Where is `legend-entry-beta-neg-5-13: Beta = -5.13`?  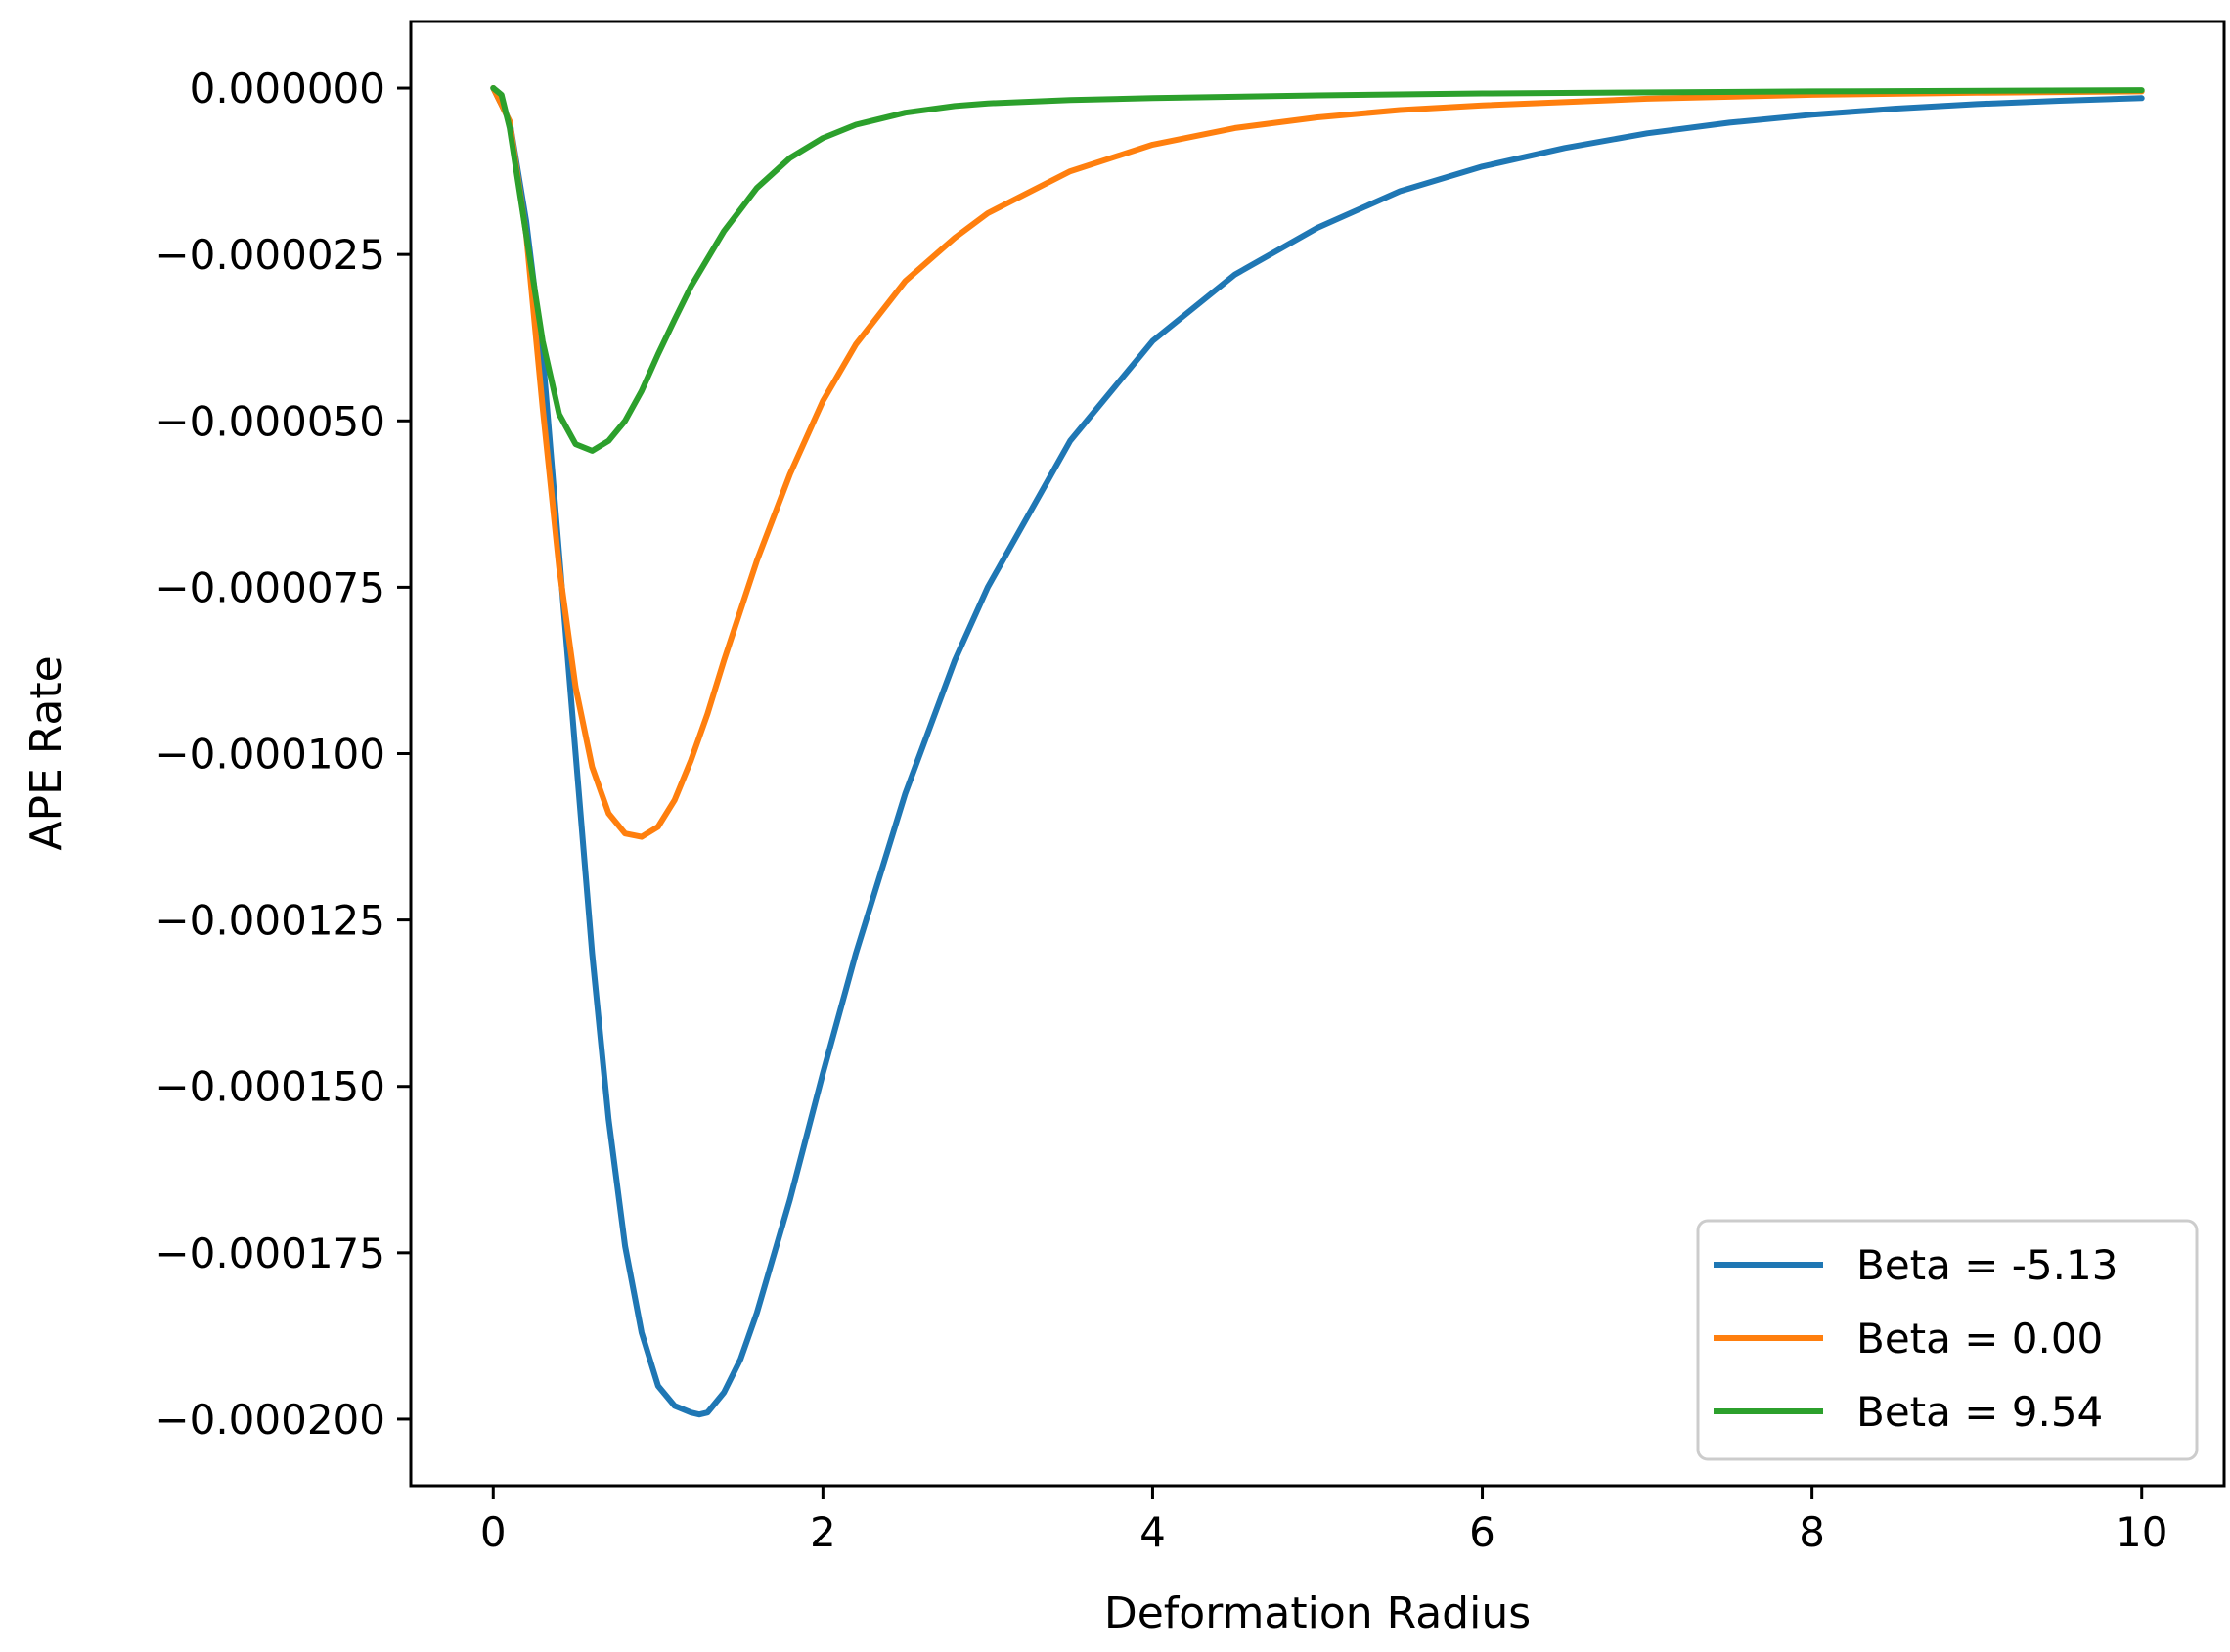
legend-entry-beta-neg-5-13: Beta = -5.13 is located at coordinates (1916, 1265).